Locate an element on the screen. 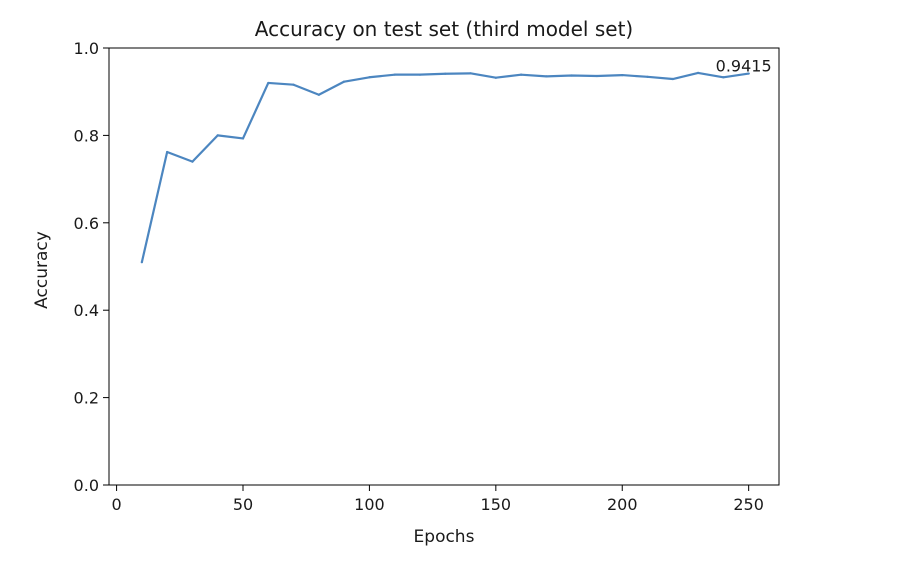 This screenshot has width=912, height=572. annotations: 0.9415 is located at coordinates (744, 66).